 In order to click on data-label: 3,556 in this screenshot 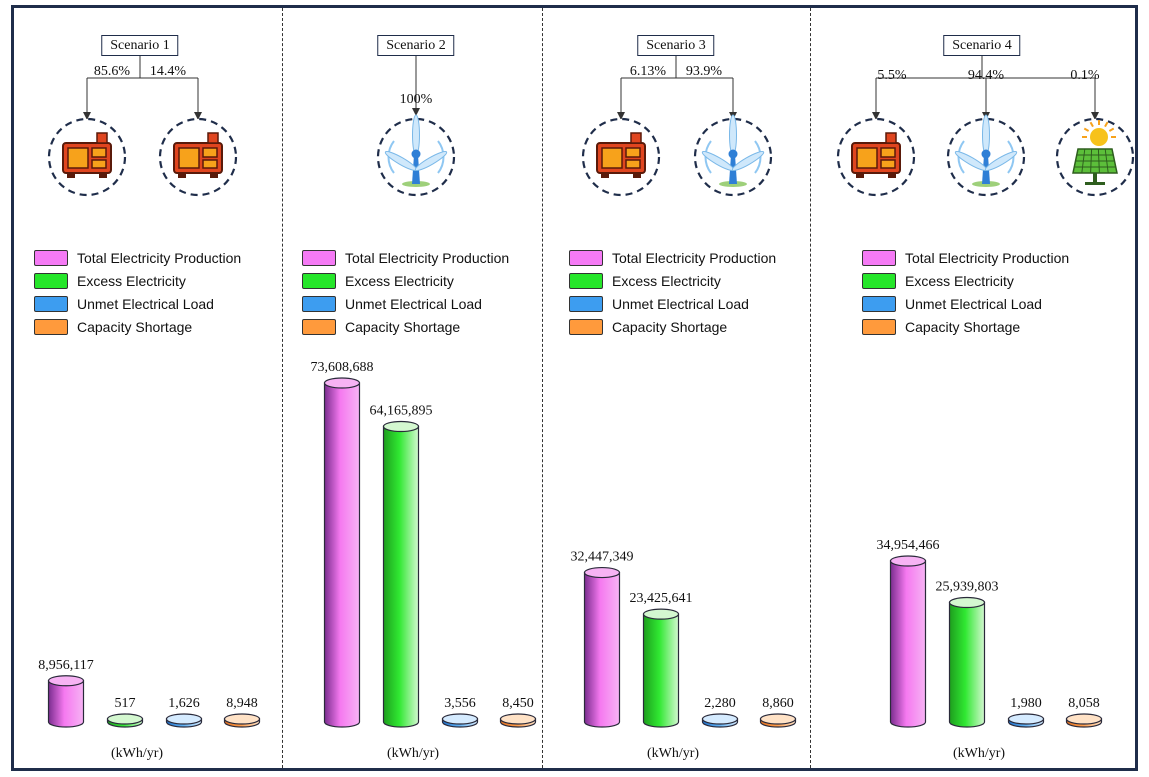, I will do `click(460, 703)`.